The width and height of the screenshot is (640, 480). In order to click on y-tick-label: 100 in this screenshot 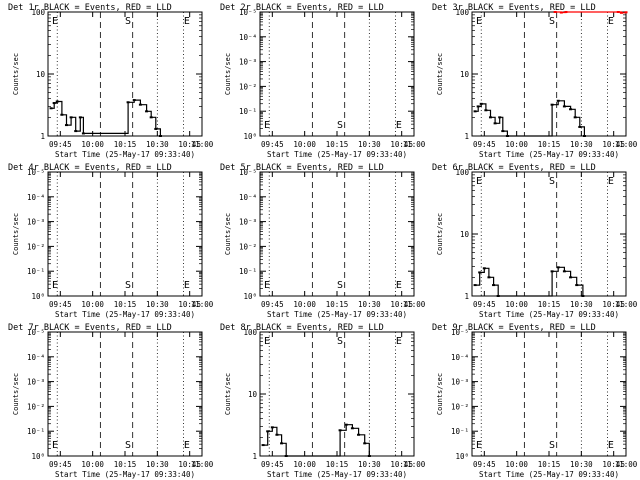, I will do `click(250, 332)`.